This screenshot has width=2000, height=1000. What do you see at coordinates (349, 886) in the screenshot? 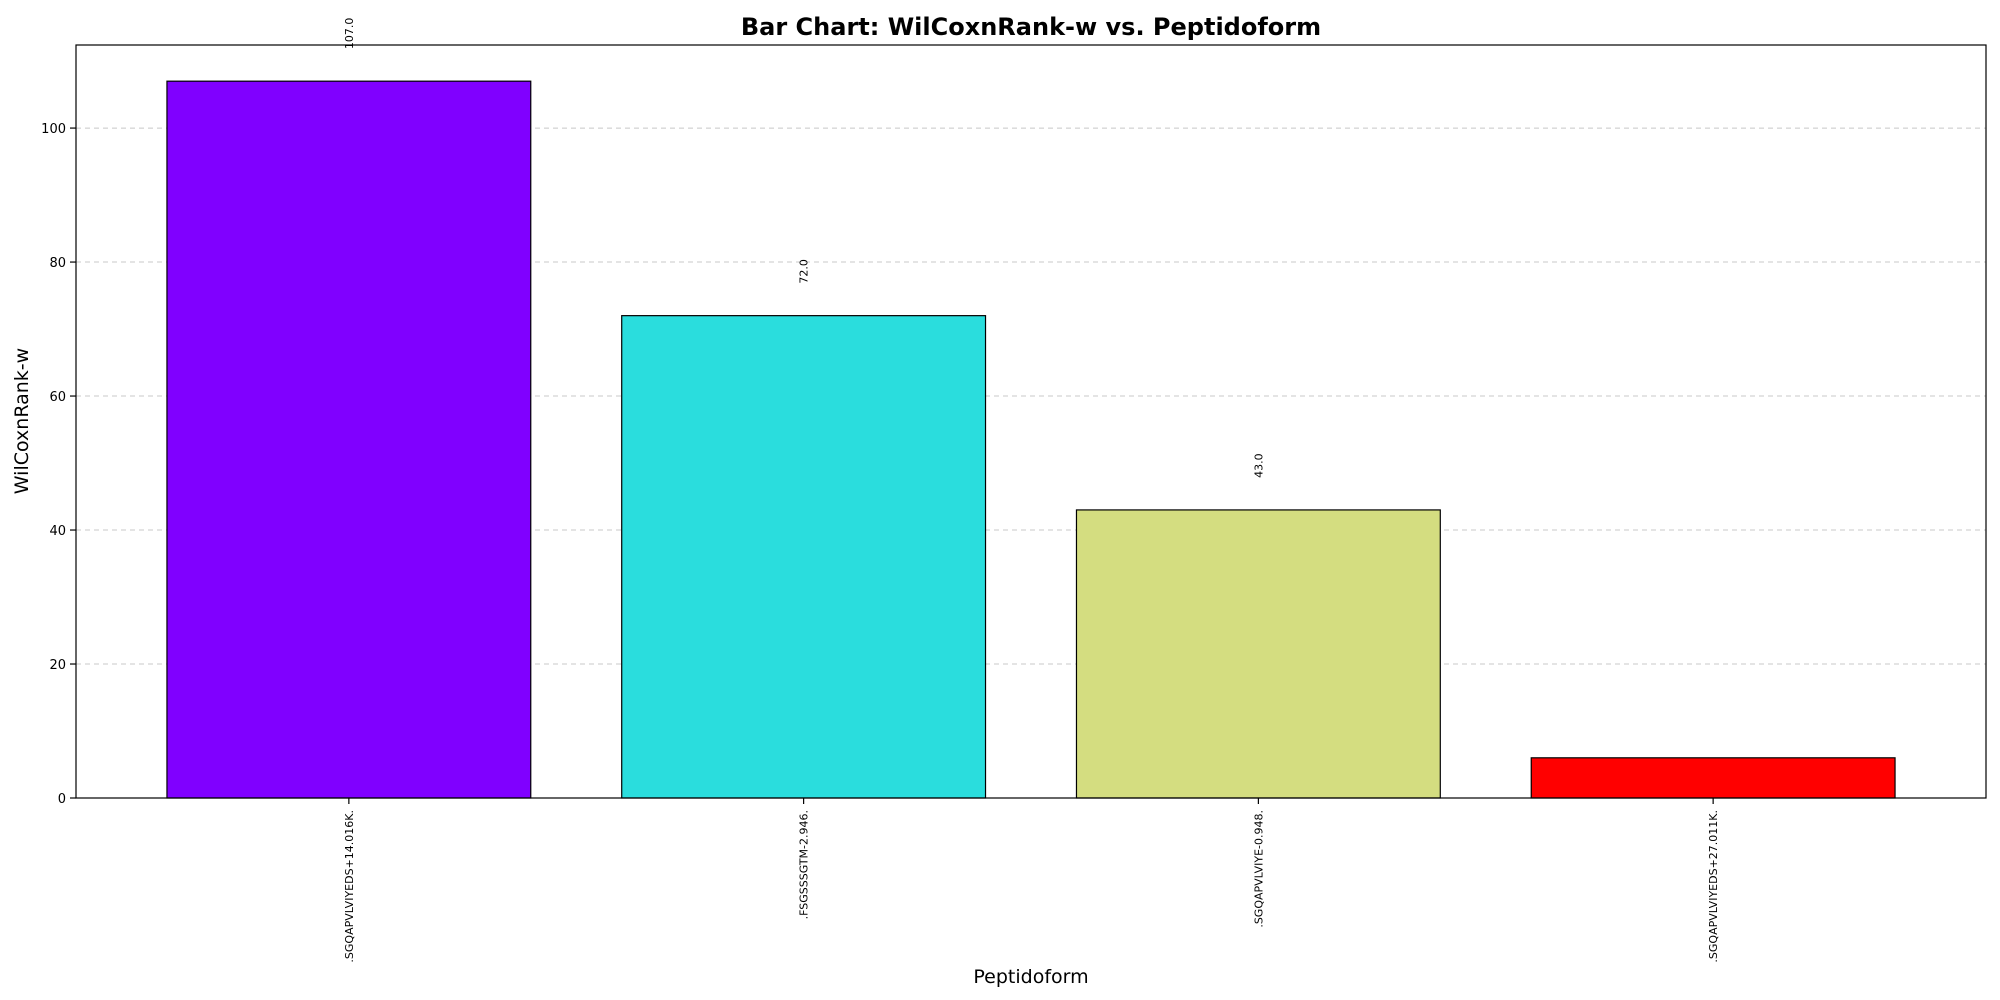
I see `x-tick-label: .SGQAPVLVIYEDS+14.016K.` at bounding box center [349, 886].